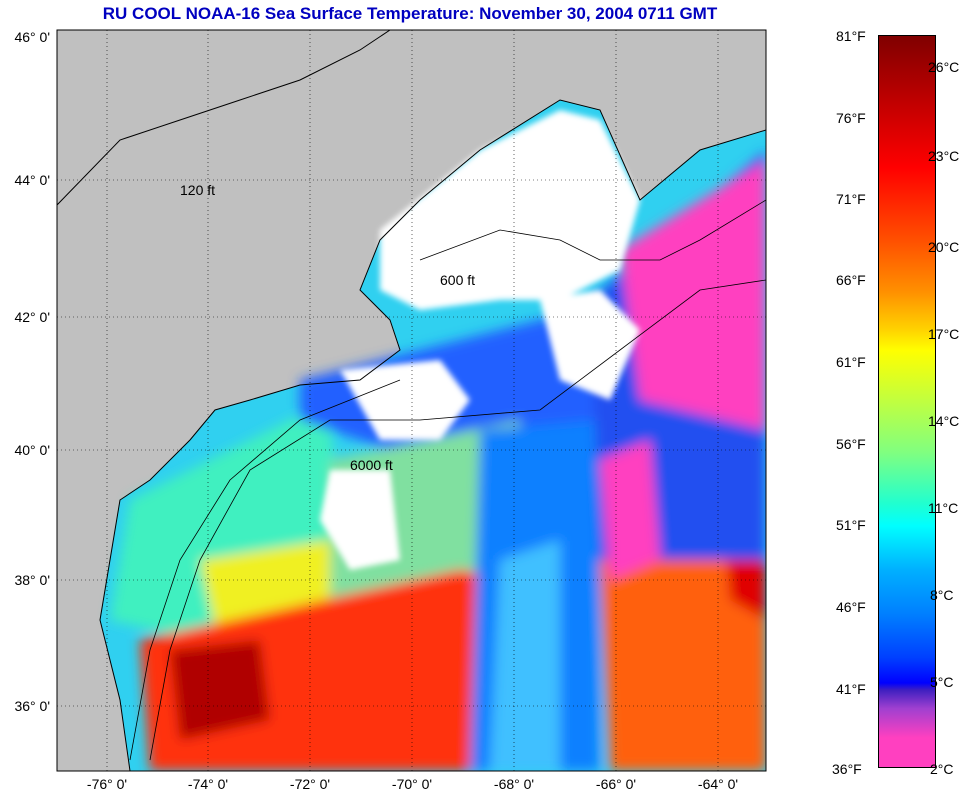 The image size is (968, 793). I want to click on lat-tick: 38° 0', so click(32, 580).